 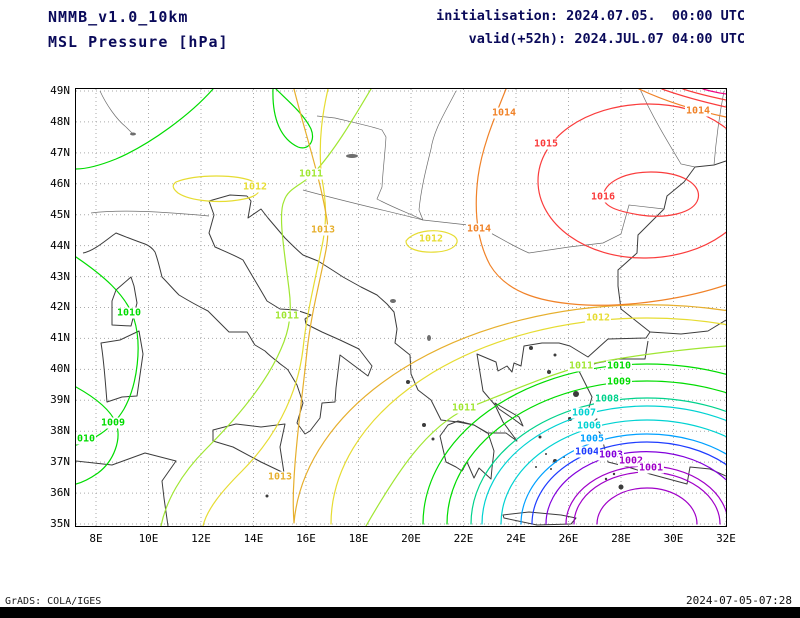 I want to click on lat-tick-label: 36N, so click(x=60, y=493).